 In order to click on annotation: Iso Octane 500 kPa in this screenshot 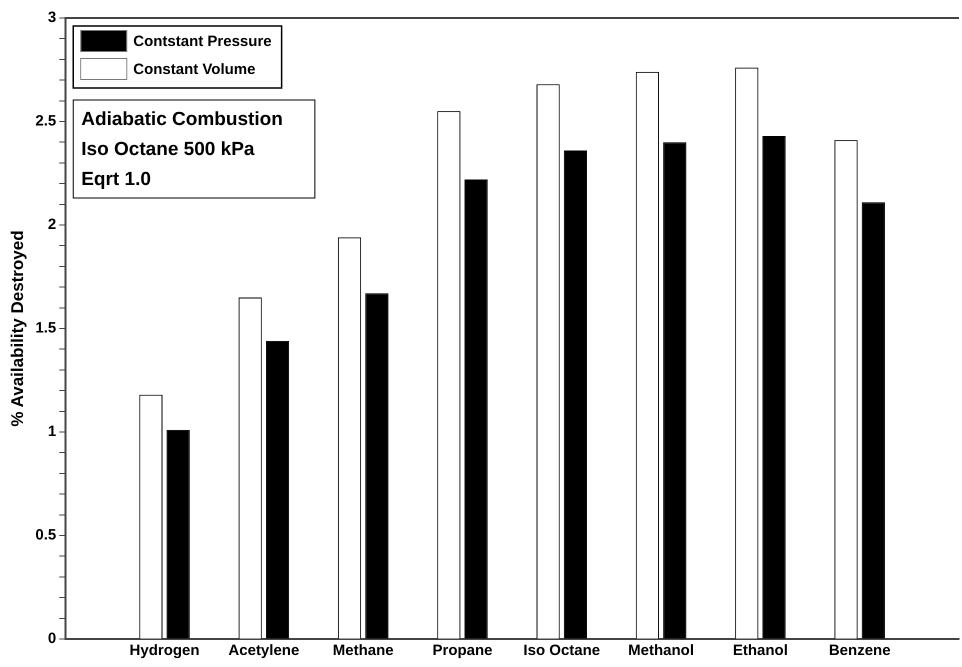, I will do `click(168, 149)`.